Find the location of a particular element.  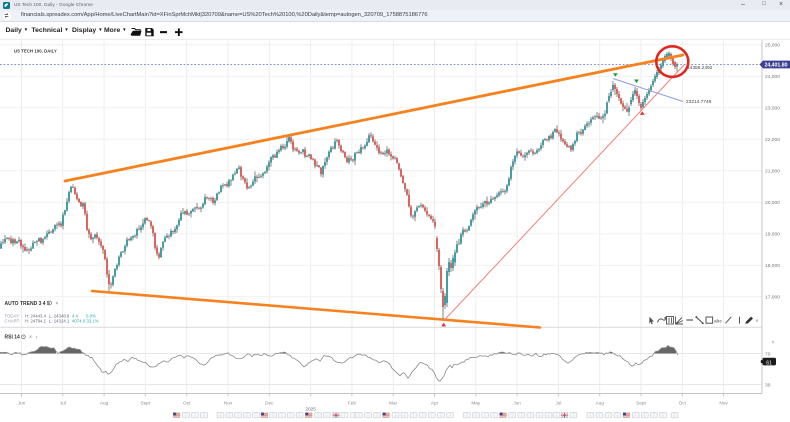

svg-text: 17,000 is located at coordinates (772, 298).